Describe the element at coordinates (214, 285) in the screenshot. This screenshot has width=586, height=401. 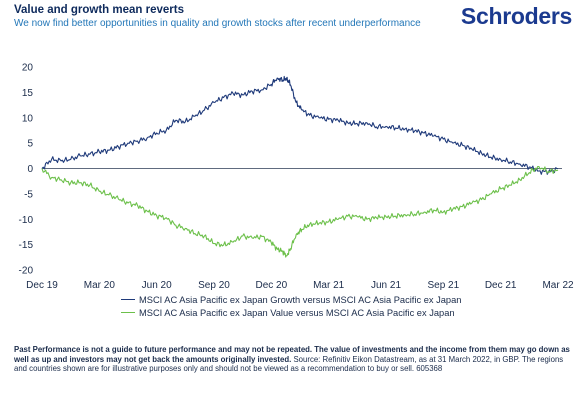
I see `x-tick-label: Sep 20` at that location.